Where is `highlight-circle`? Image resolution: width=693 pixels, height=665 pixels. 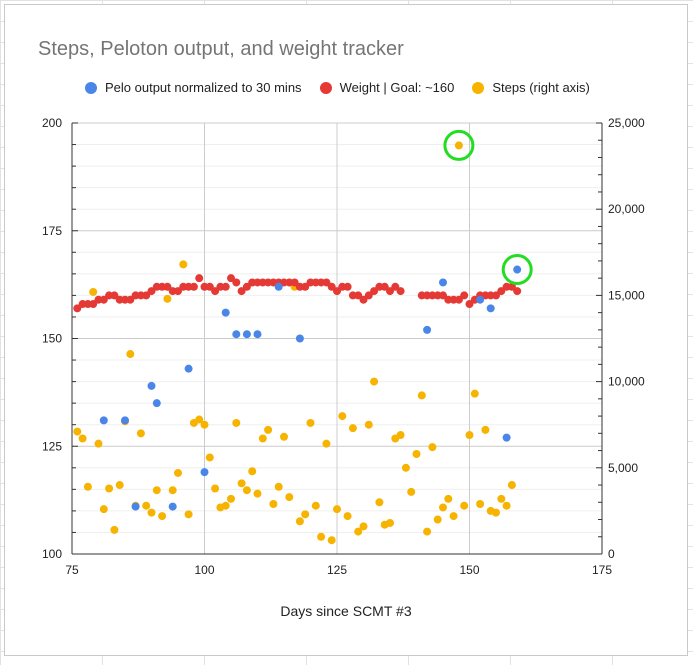 highlight-circle is located at coordinates (459, 145).